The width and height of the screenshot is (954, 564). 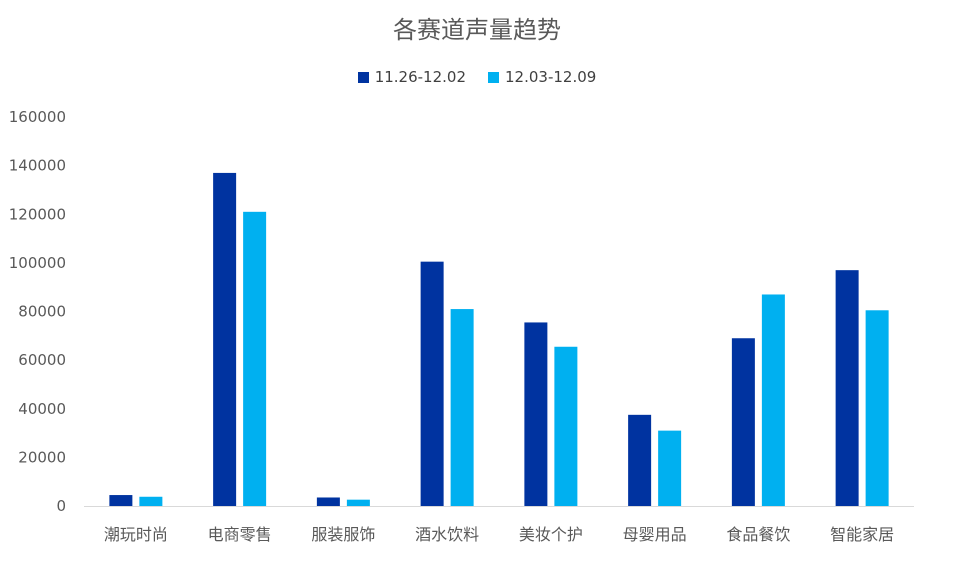 What do you see at coordinates (42, 360) in the screenshot?
I see `y-tick-label: 60000` at bounding box center [42, 360].